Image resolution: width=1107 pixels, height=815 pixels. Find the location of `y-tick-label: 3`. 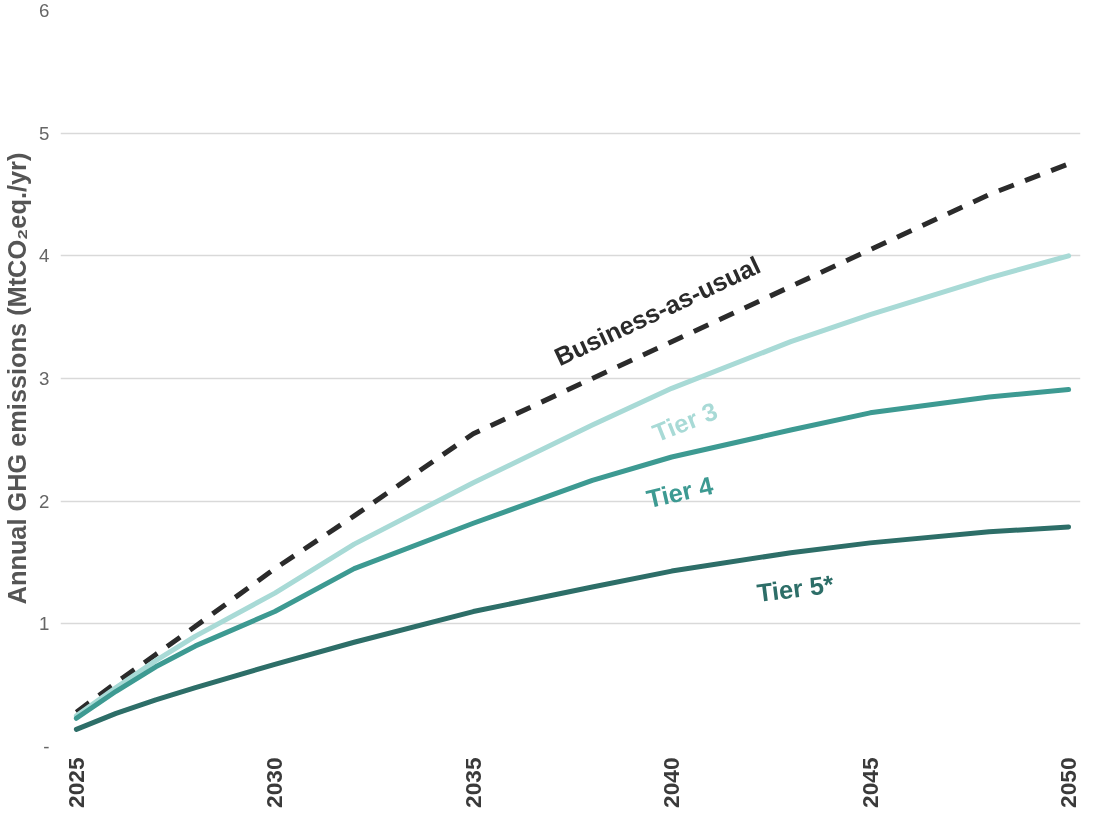

y-tick-label: 3 is located at coordinates (44, 378).